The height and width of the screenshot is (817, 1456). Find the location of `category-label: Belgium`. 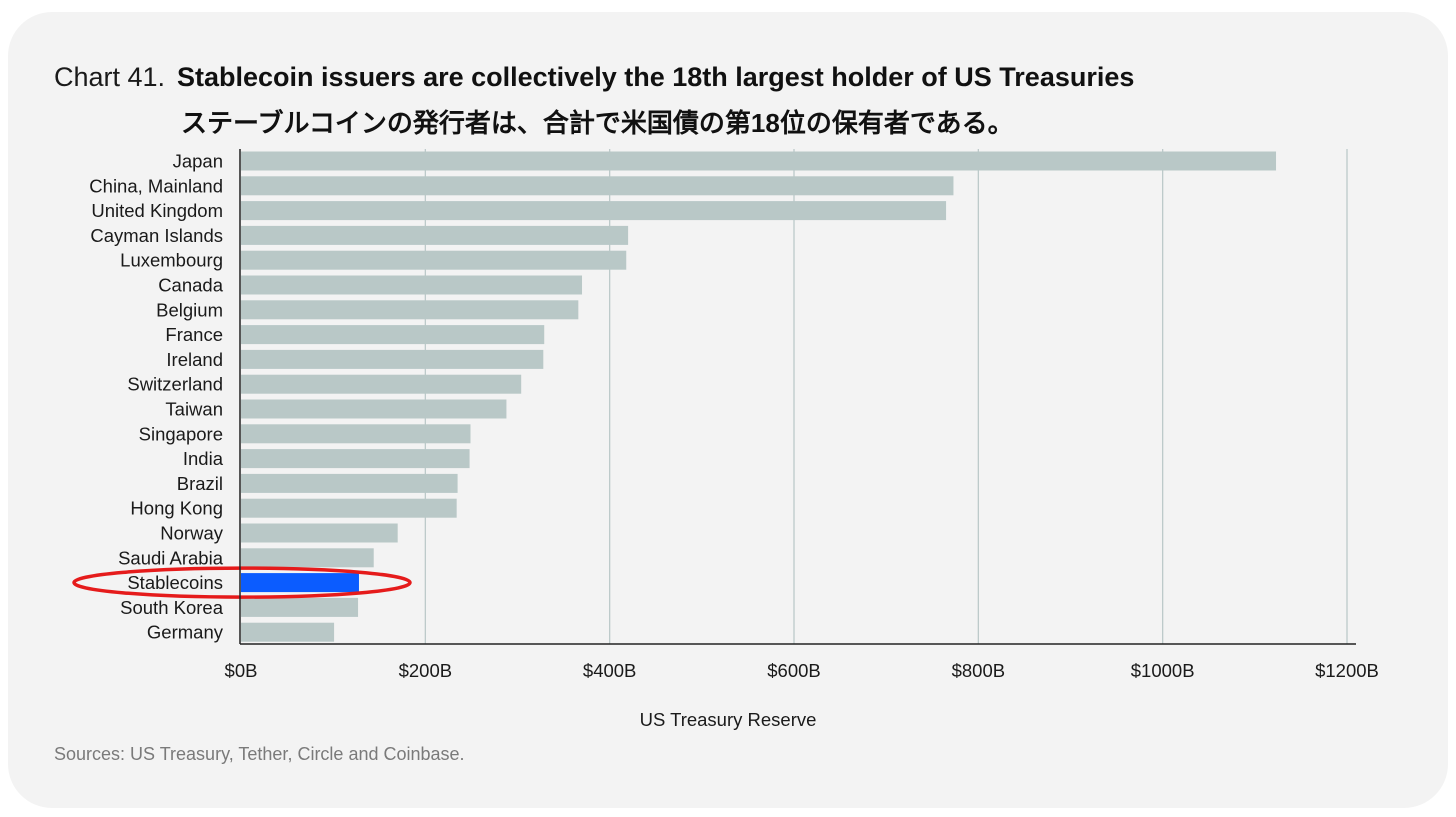

category-label: Belgium is located at coordinates (189, 309).